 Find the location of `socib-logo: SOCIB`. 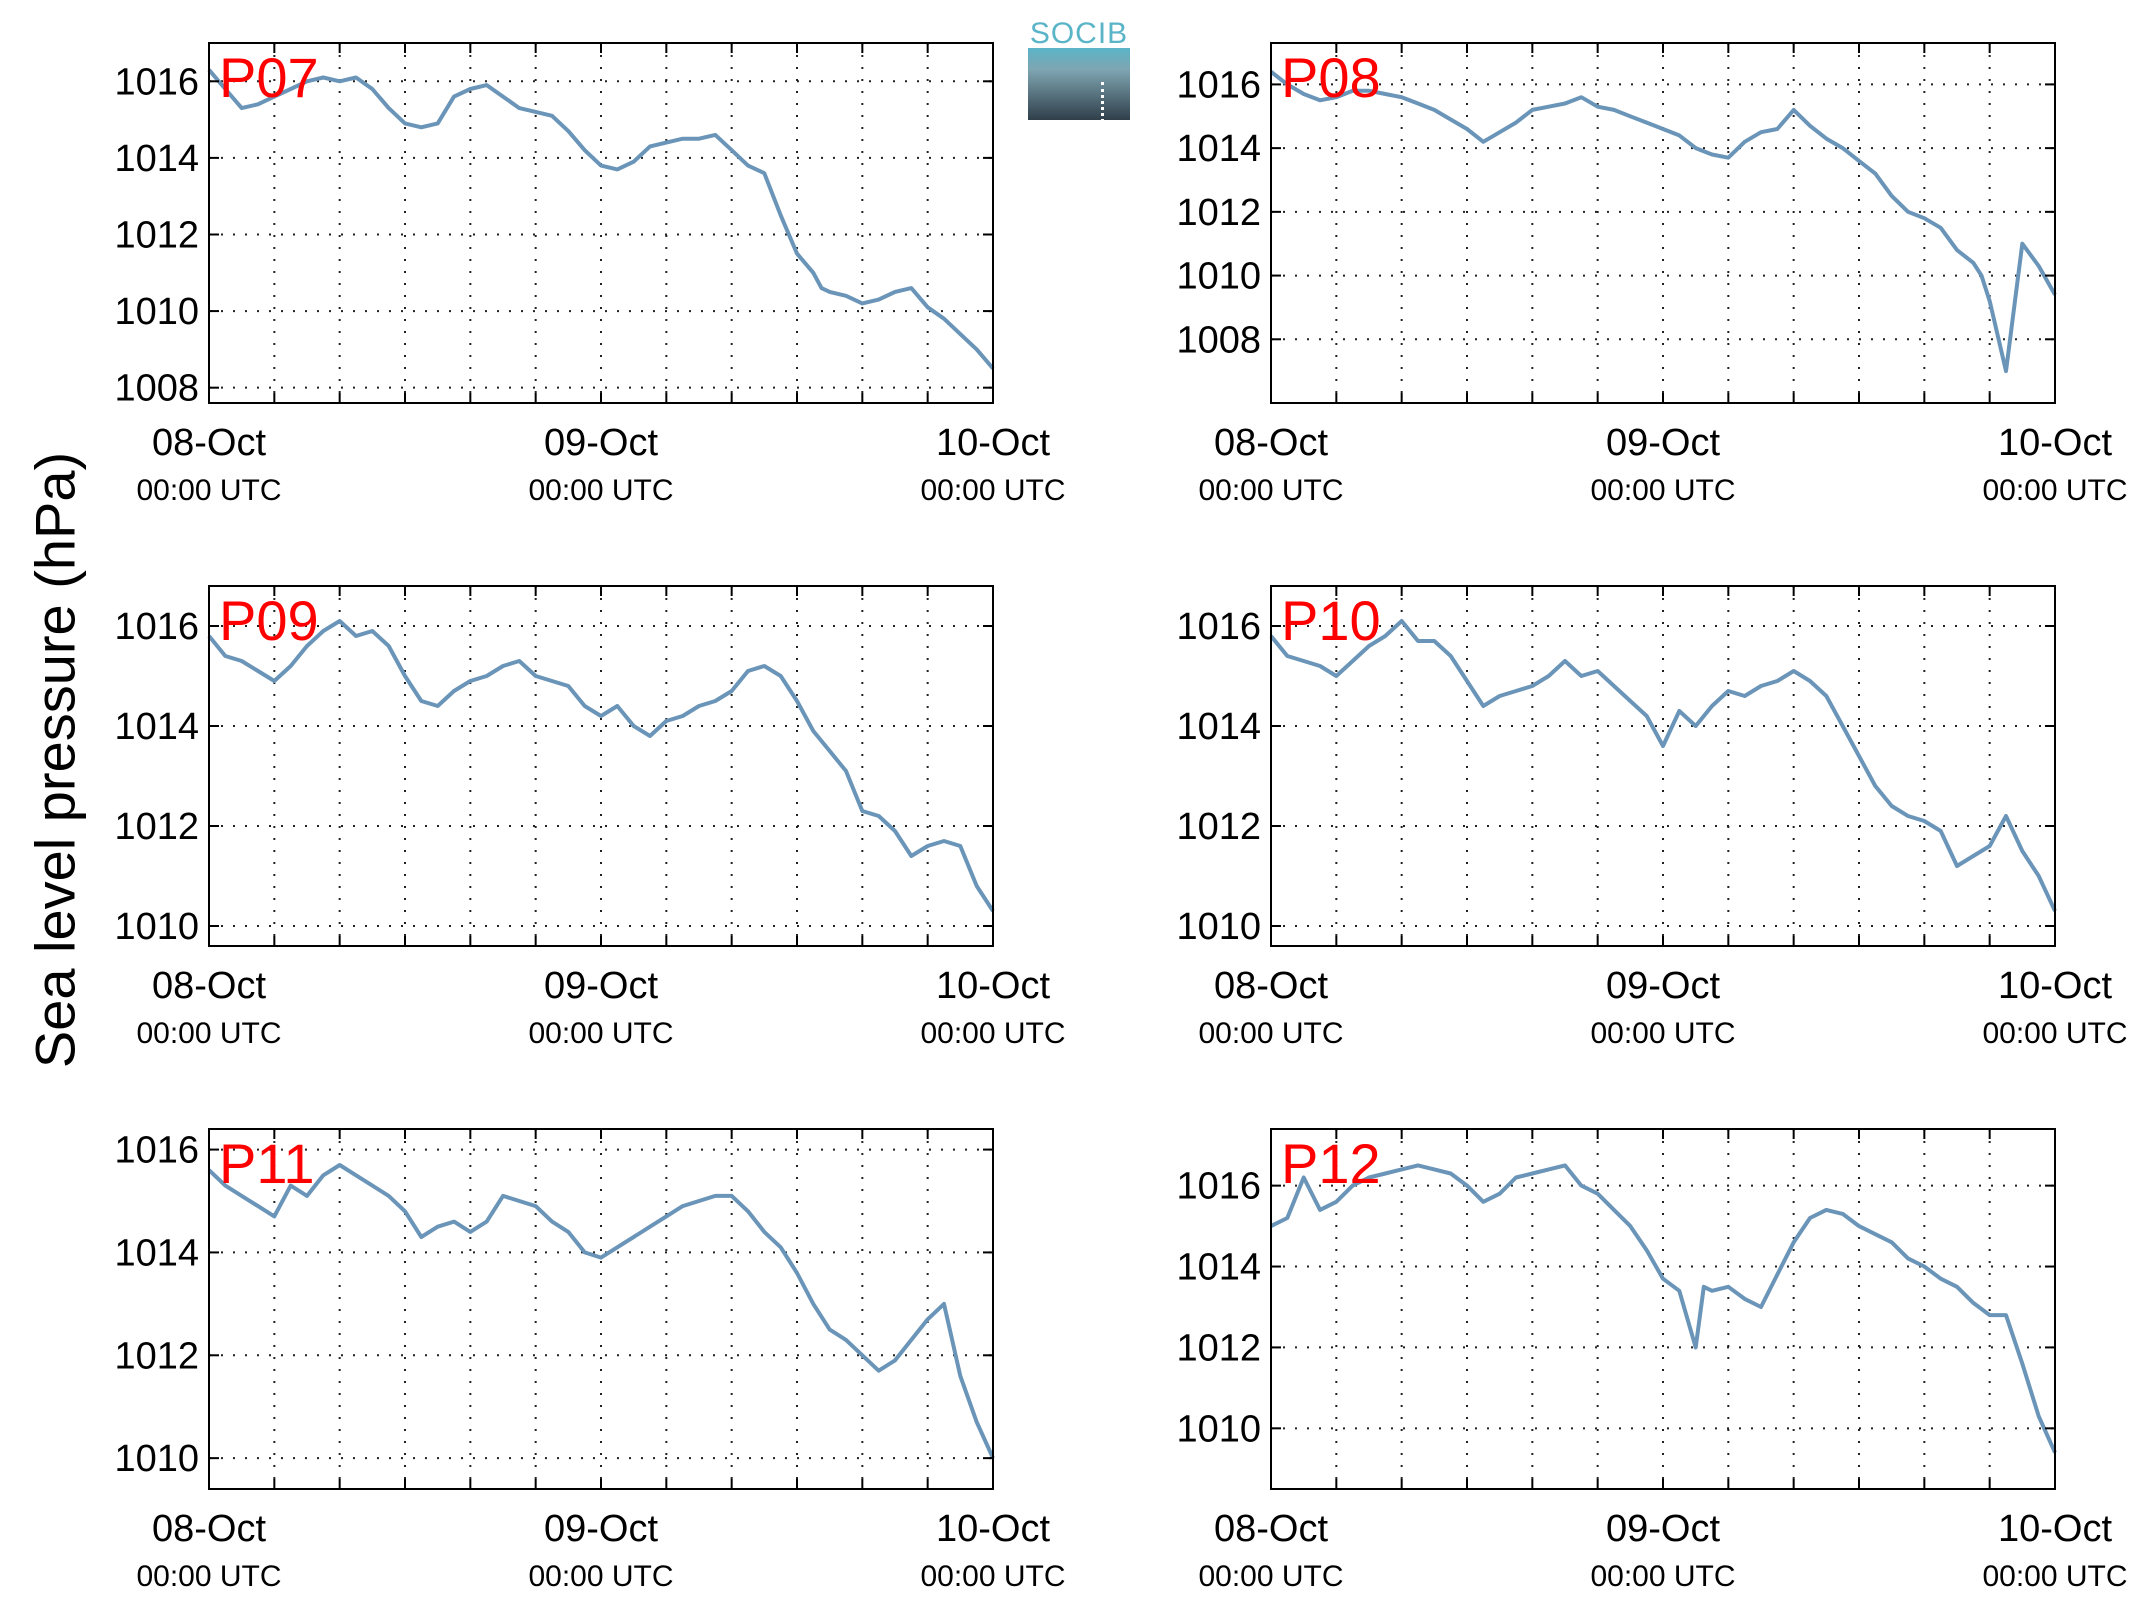

socib-logo: SOCIB is located at coordinates (1079, 69).